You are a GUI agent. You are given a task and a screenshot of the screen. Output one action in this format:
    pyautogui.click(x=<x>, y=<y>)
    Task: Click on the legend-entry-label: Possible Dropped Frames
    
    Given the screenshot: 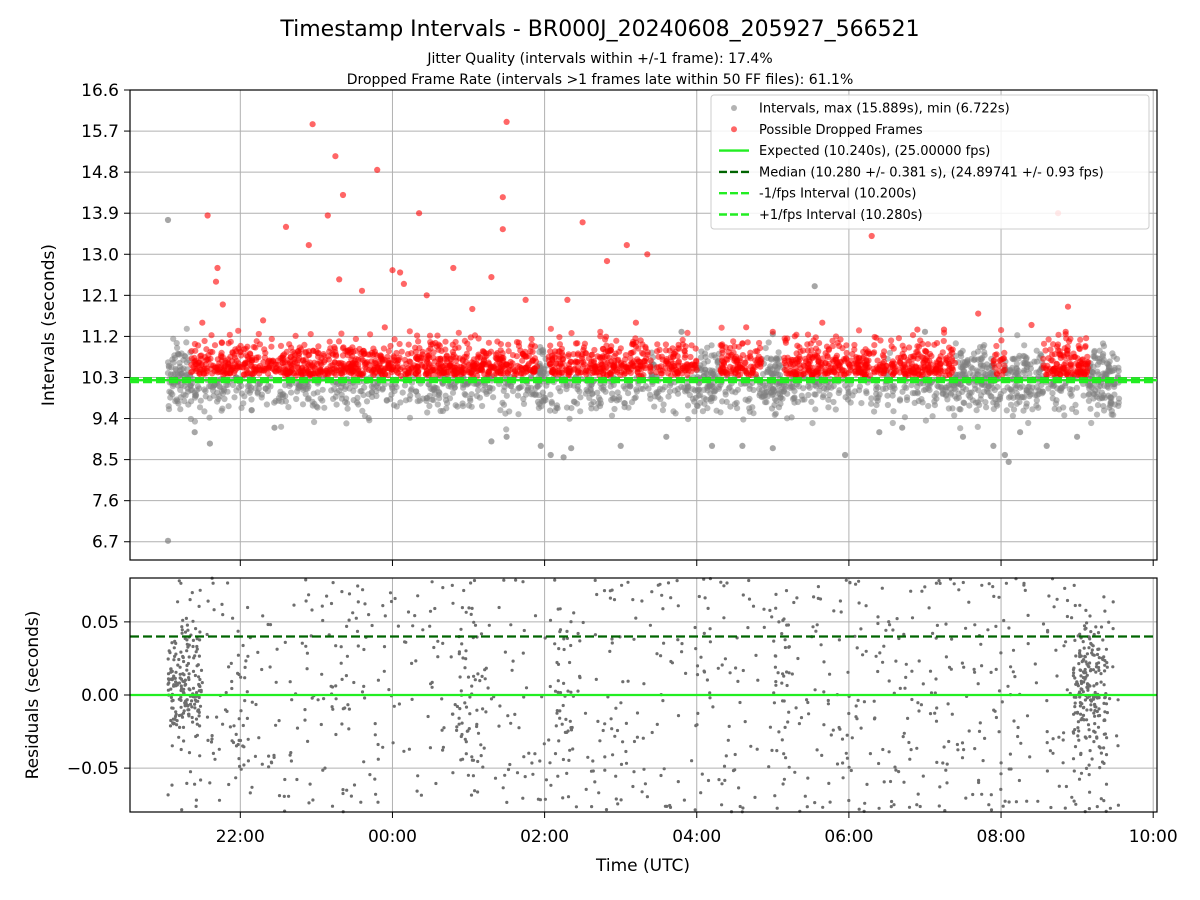 What is the action you would take?
    pyautogui.click(x=841, y=130)
    